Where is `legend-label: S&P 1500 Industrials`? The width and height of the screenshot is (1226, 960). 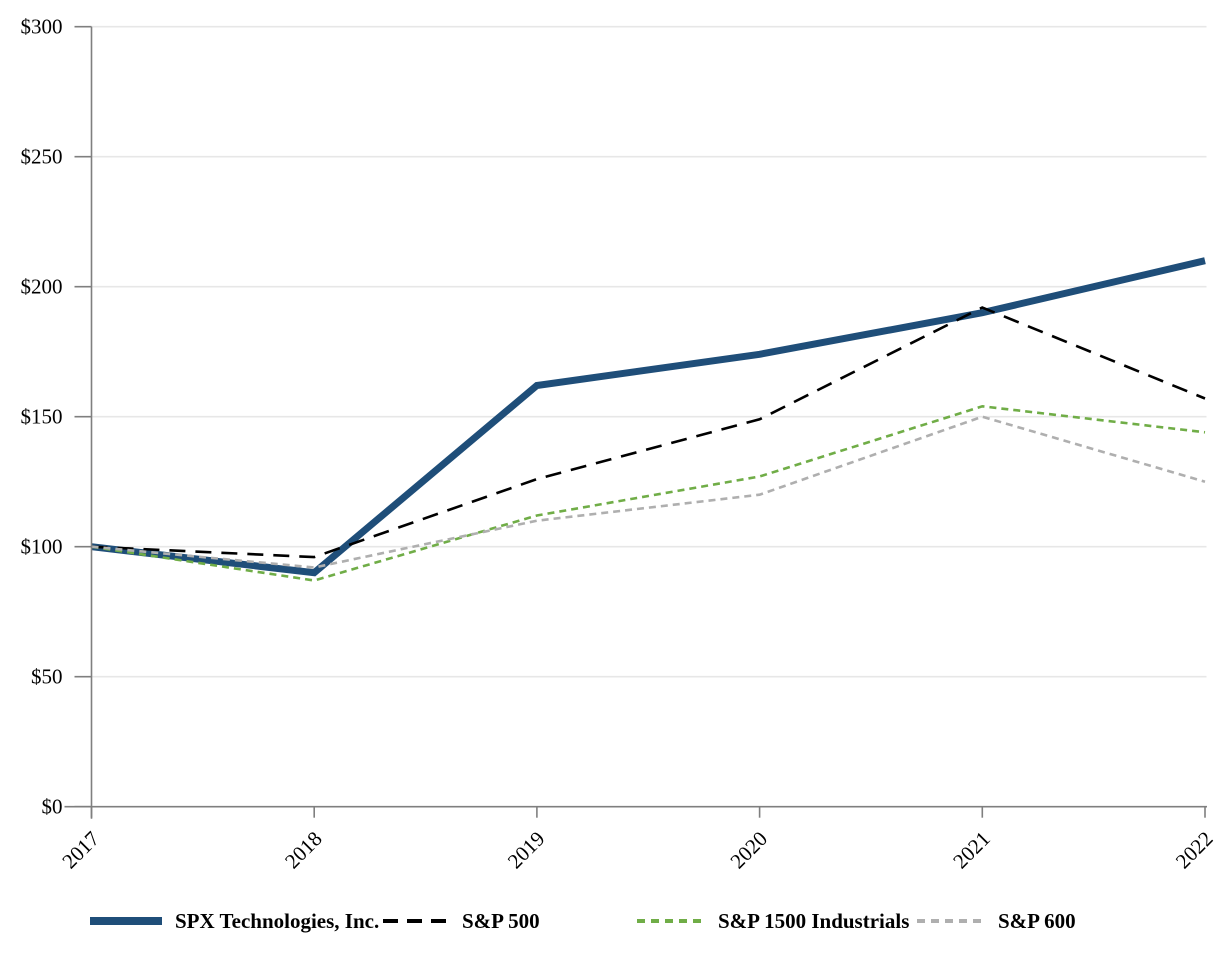 legend-label: S&P 1500 Industrials is located at coordinates (814, 921).